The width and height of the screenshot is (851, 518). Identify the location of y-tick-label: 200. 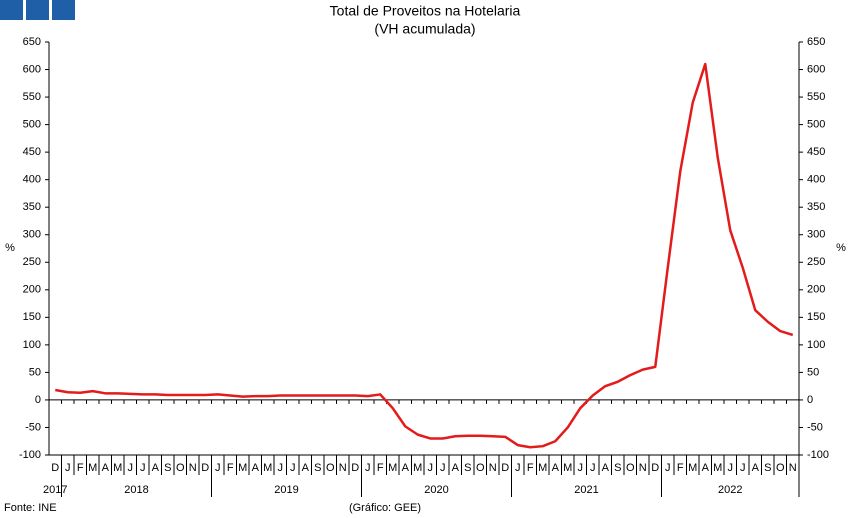
(32, 290).